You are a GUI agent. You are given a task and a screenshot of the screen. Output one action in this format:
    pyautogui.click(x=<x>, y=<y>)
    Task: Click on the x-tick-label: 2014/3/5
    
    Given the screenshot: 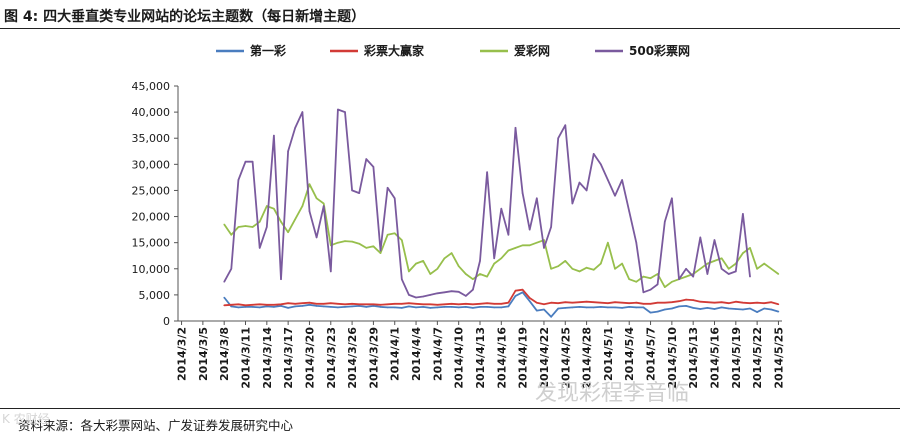 What is the action you would take?
    pyautogui.click(x=203, y=354)
    